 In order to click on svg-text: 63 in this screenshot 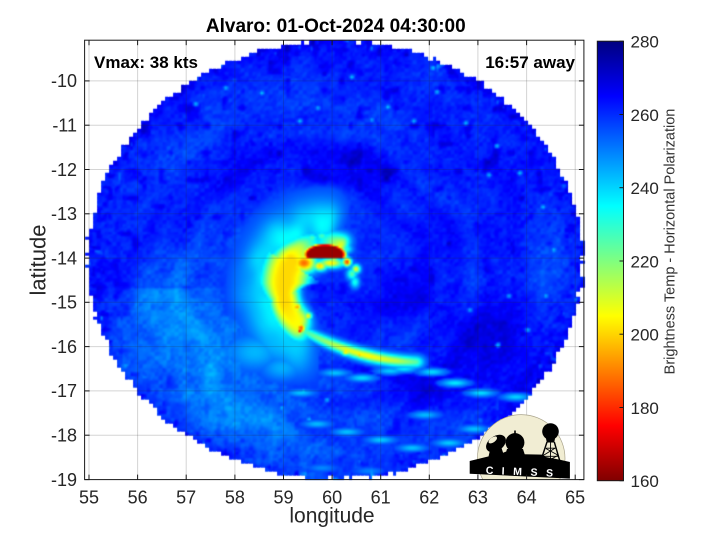, I will do `click(478, 498)`.